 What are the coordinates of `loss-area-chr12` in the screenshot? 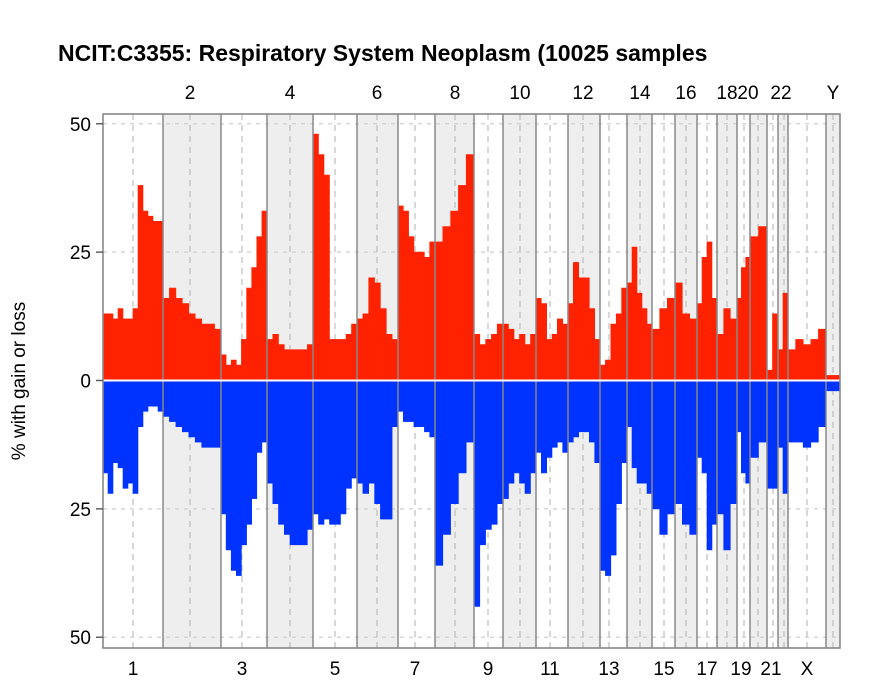 It's located at (584, 421).